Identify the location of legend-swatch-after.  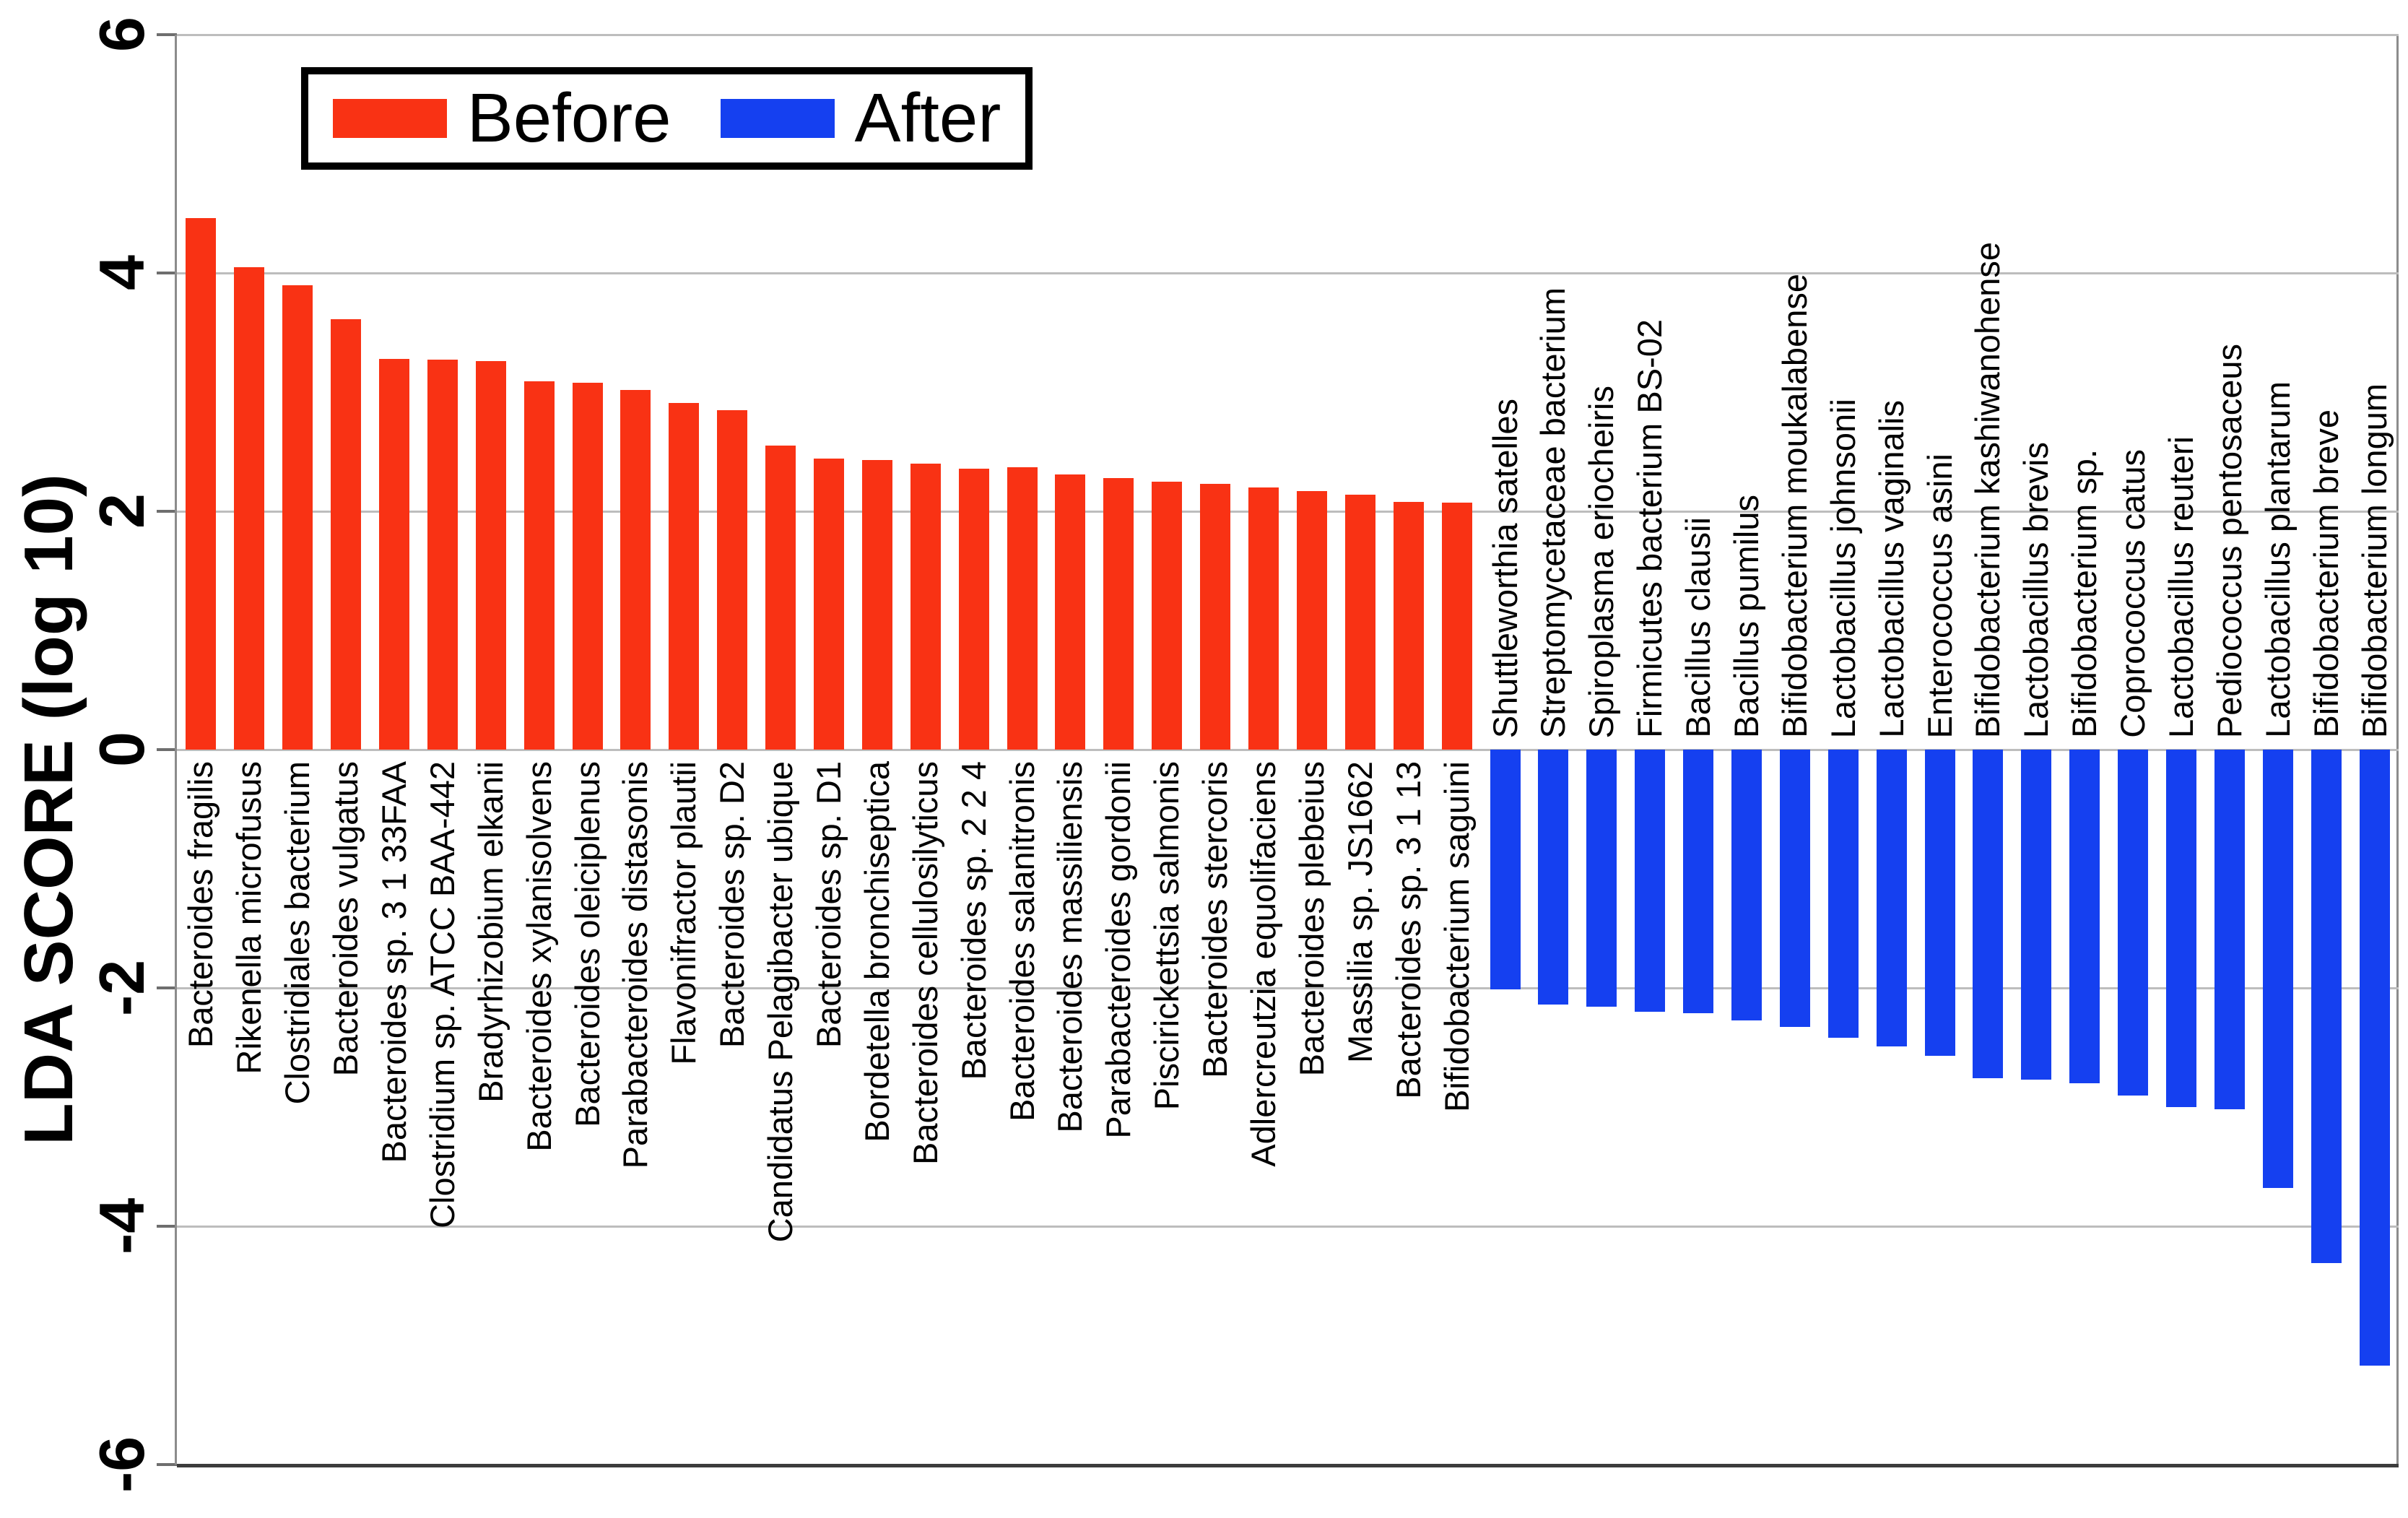
(777, 119).